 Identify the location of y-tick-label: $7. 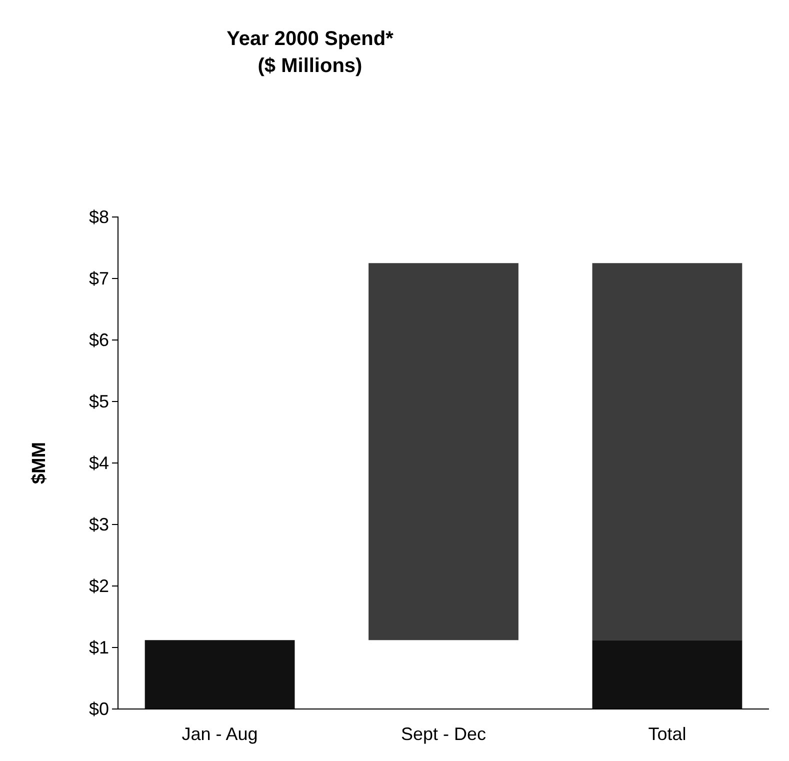
(98, 278).